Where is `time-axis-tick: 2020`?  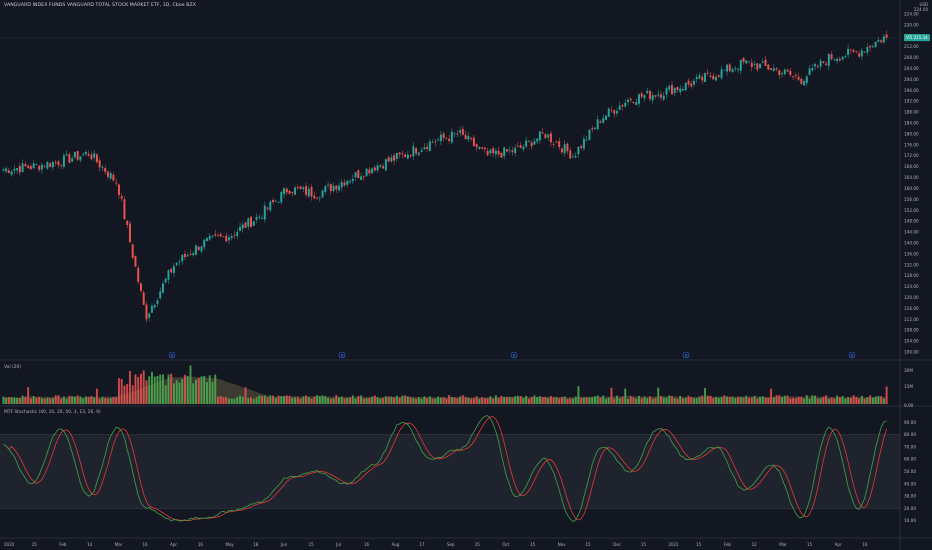
time-axis-tick: 2020 is located at coordinates (9, 544).